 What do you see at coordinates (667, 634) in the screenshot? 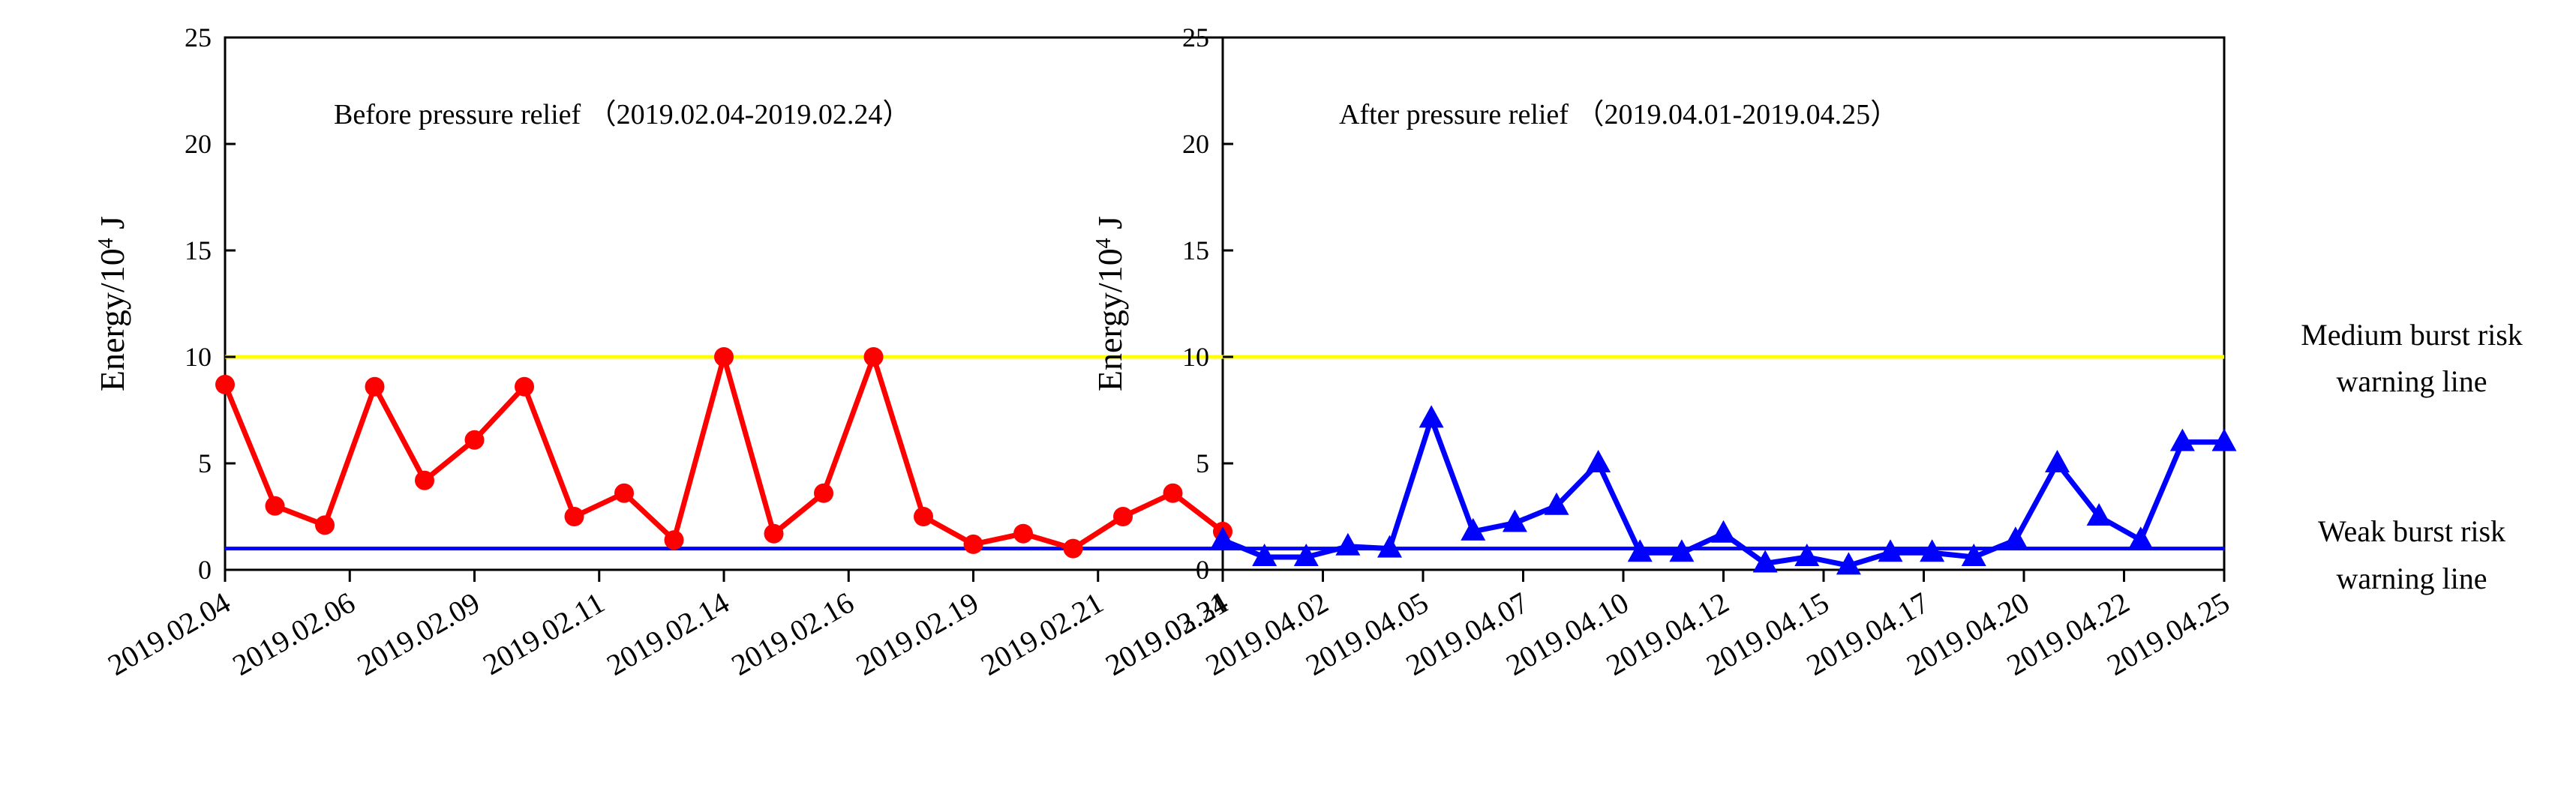
I see `panel-left-xtick-label: 2019.02.14` at bounding box center [667, 634].